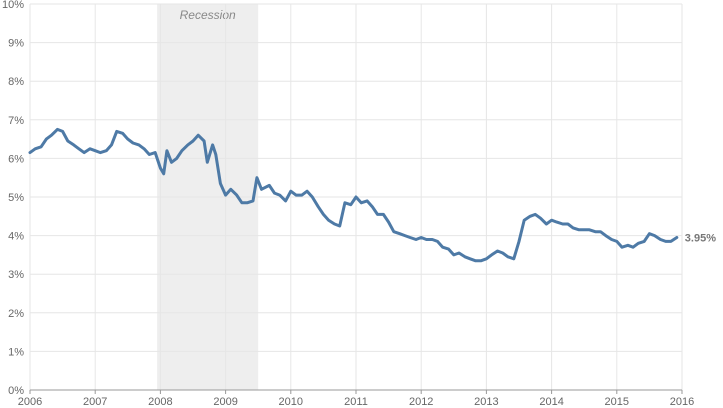 This screenshot has height=408, width=723. Describe the element at coordinates (16, 159) in the screenshot. I see `y-tick-label: 6%` at that location.